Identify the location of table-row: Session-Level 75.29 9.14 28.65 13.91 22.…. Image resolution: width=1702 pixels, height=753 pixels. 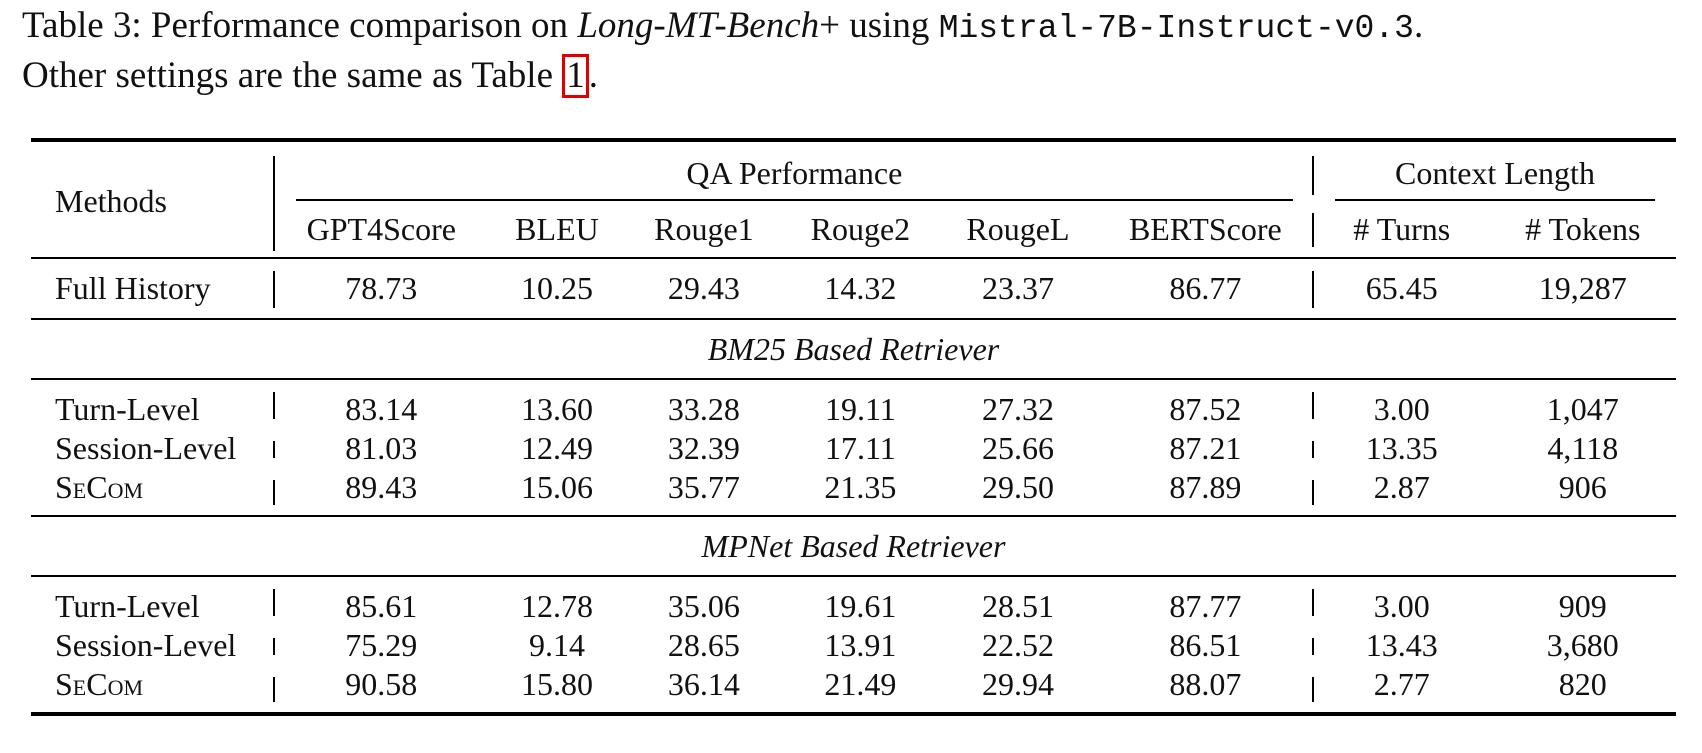
(853, 645).